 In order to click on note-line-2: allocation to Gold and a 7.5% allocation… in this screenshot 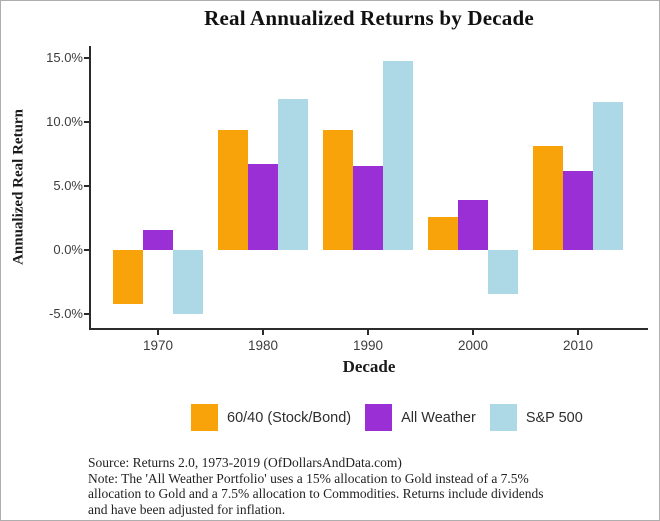, I will do `click(316, 493)`.